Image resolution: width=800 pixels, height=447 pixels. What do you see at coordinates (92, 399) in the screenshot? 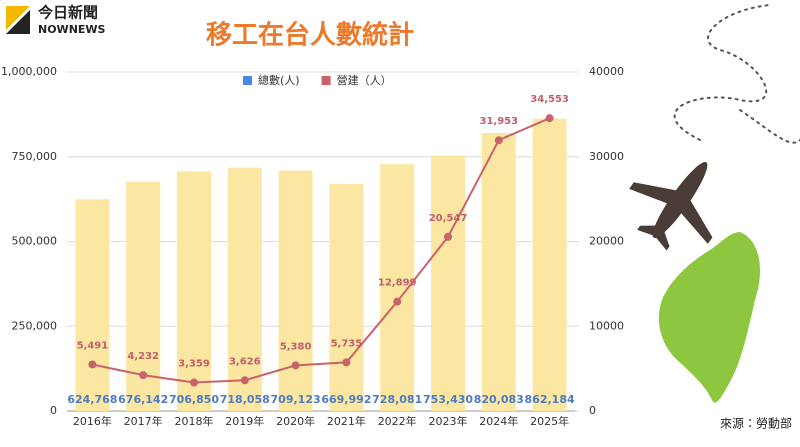
I see `bar-value-label: 624,768` at bounding box center [92, 399].